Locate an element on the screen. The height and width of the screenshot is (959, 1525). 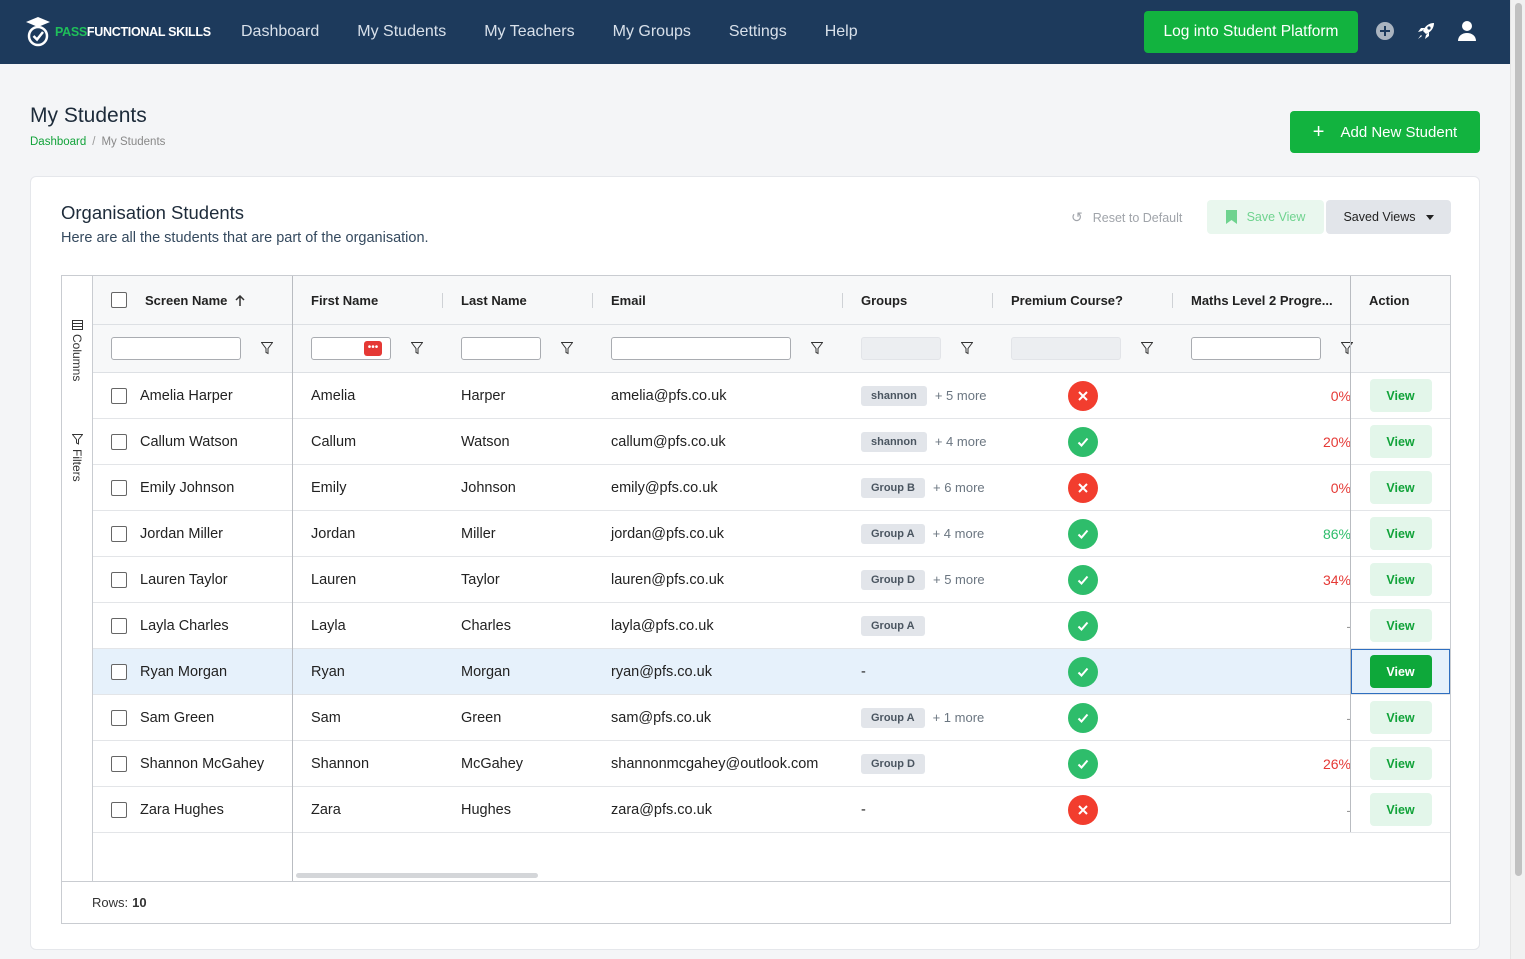
filters-panel-toggle: Filters is located at coordinates (77, 458).